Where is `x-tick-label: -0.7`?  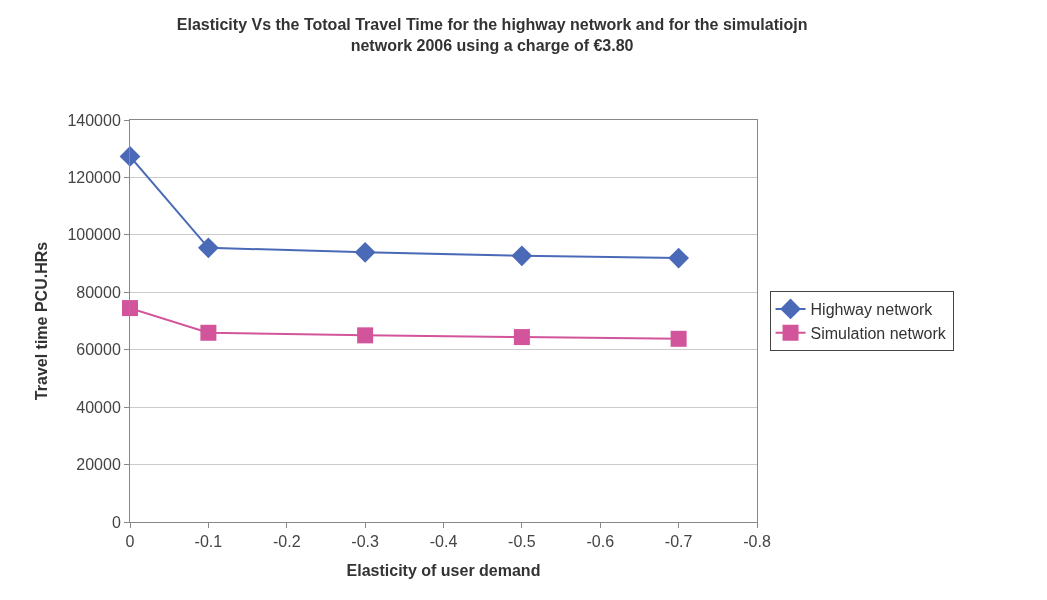 x-tick-label: -0.7 is located at coordinates (678, 542).